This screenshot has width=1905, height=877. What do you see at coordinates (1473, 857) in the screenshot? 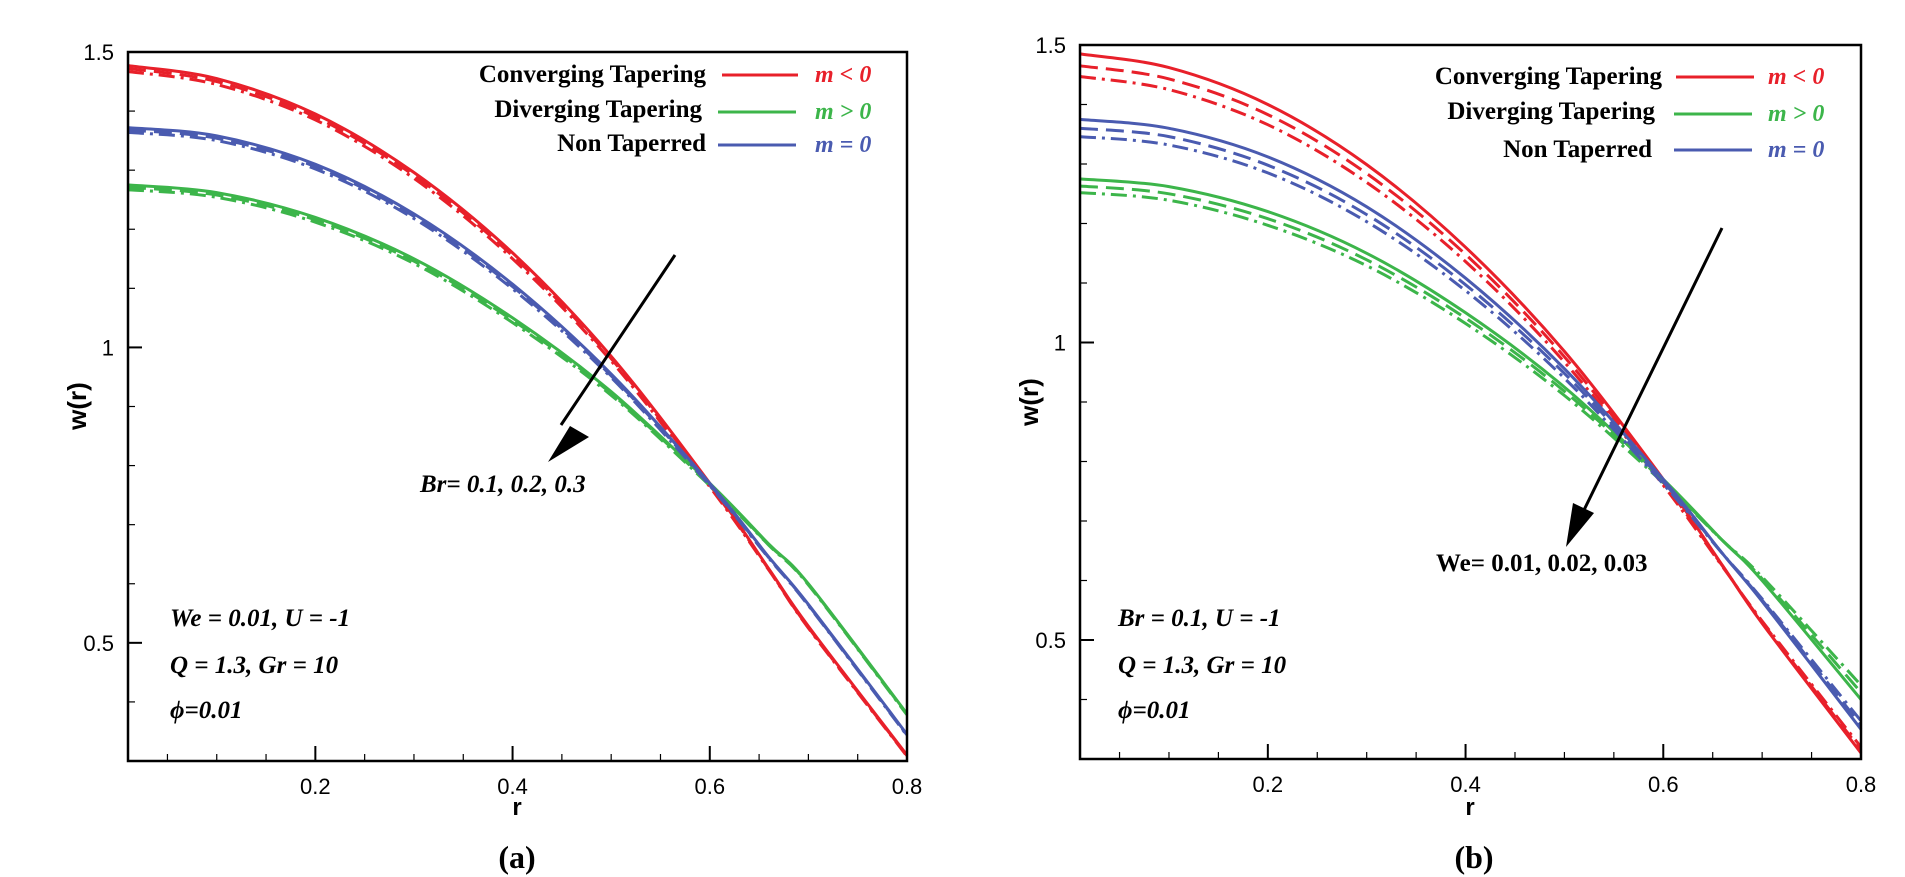
I see `panel-b-label: (b)` at bounding box center [1473, 857].